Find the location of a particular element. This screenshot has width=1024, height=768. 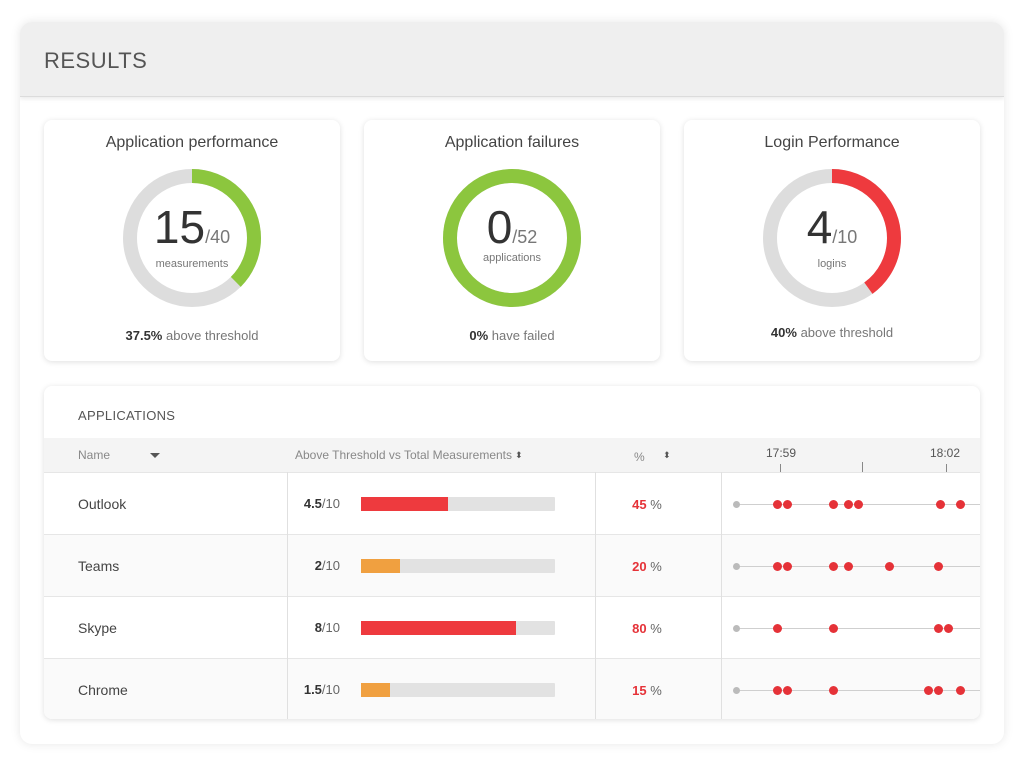

app-name: Outlook is located at coordinates (102, 504).